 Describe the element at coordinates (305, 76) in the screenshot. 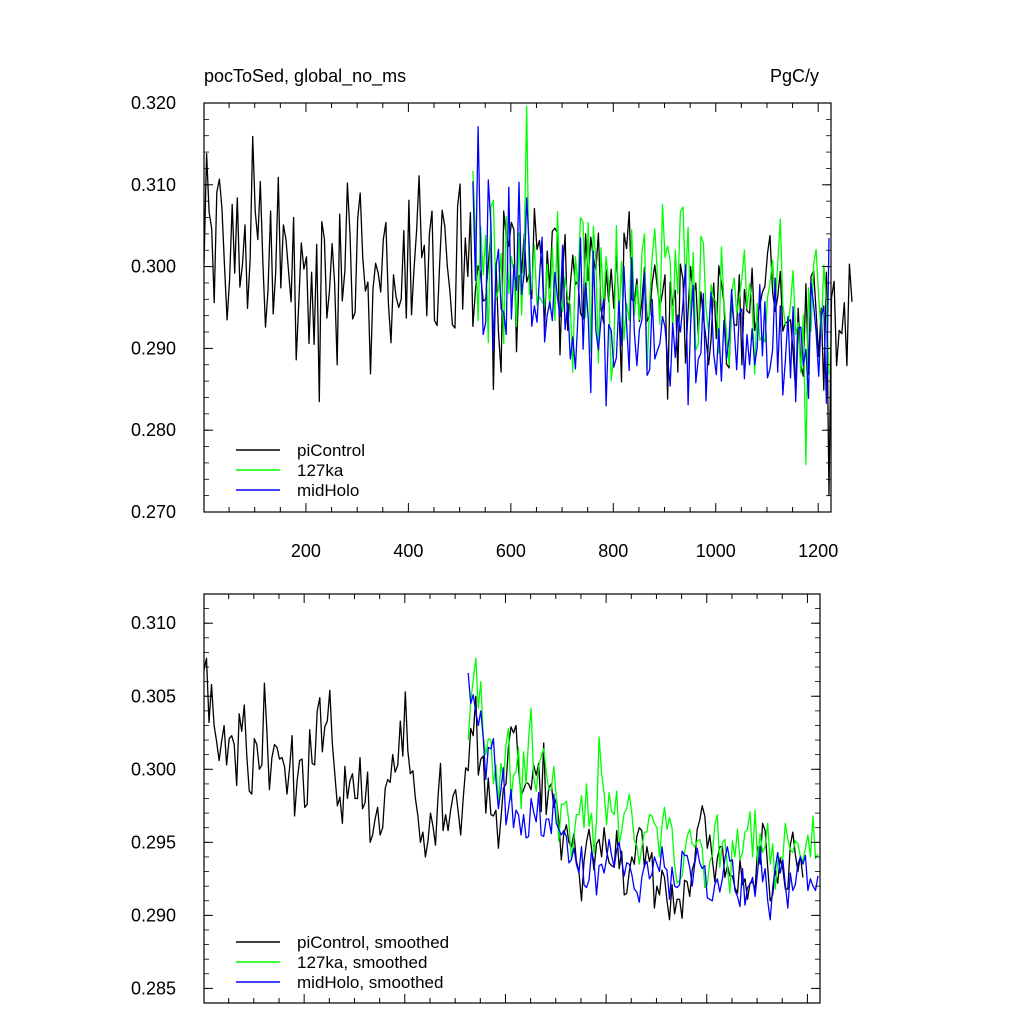

I see `title-left: pocToSed, global_no_ms` at that location.